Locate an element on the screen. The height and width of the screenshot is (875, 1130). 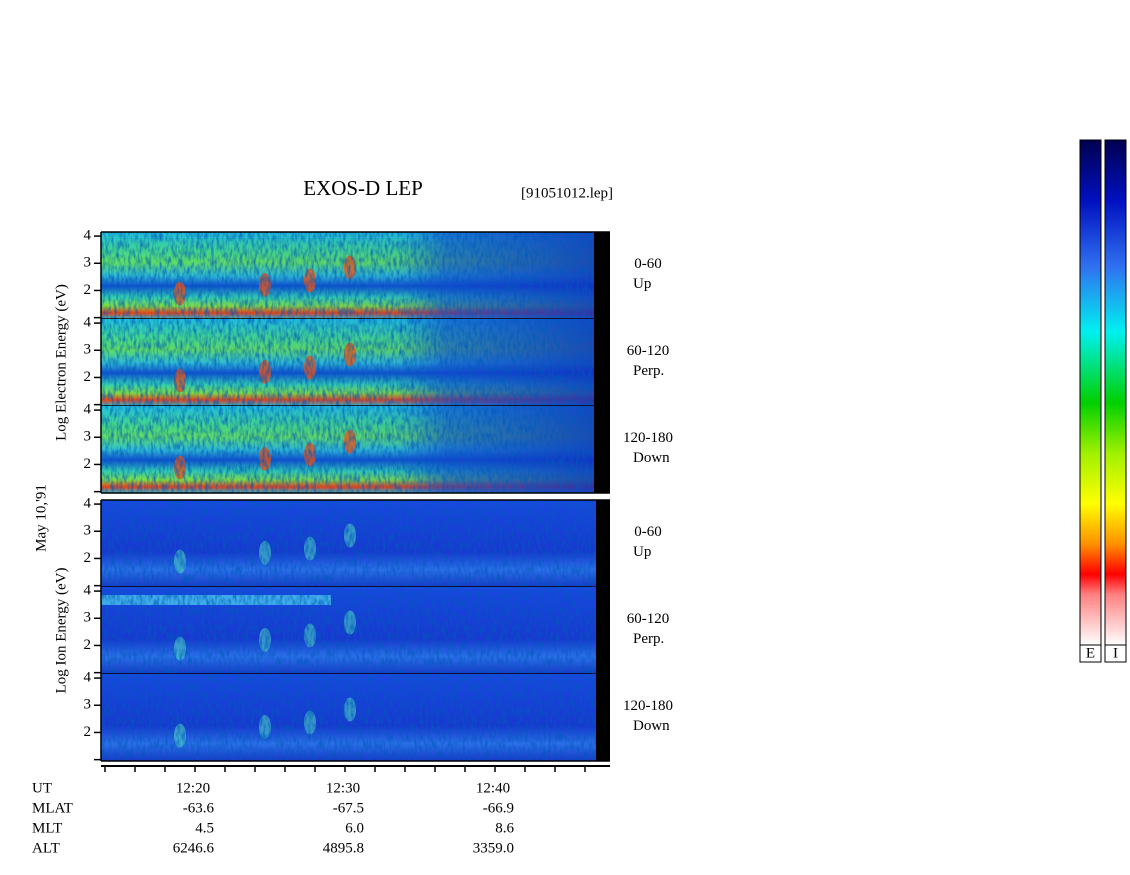
chart-title: EXOS-D LEP is located at coordinates (363, 188).